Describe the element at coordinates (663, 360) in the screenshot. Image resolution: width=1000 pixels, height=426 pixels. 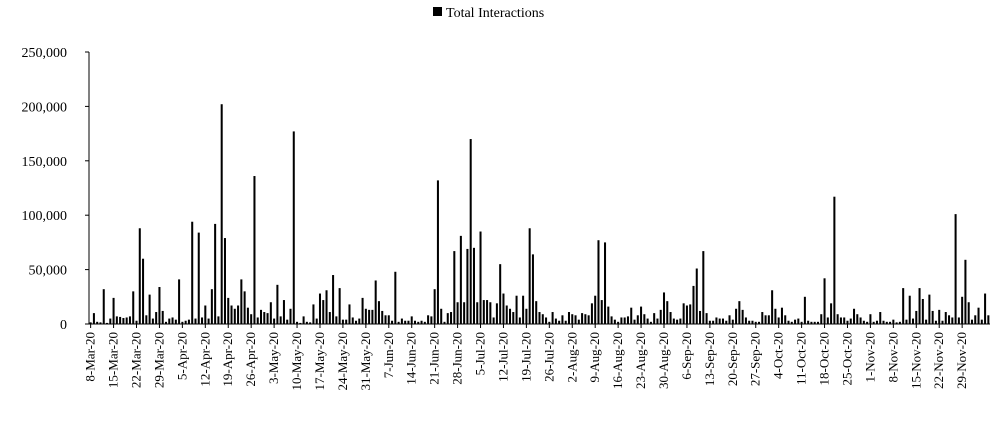
I see `x-tick-label: 30-Aug-20` at that location.